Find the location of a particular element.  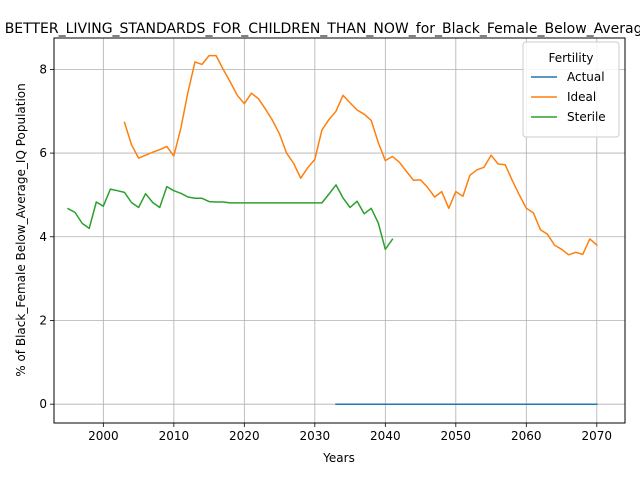

legend-label-actual: Actual is located at coordinates (586, 77).